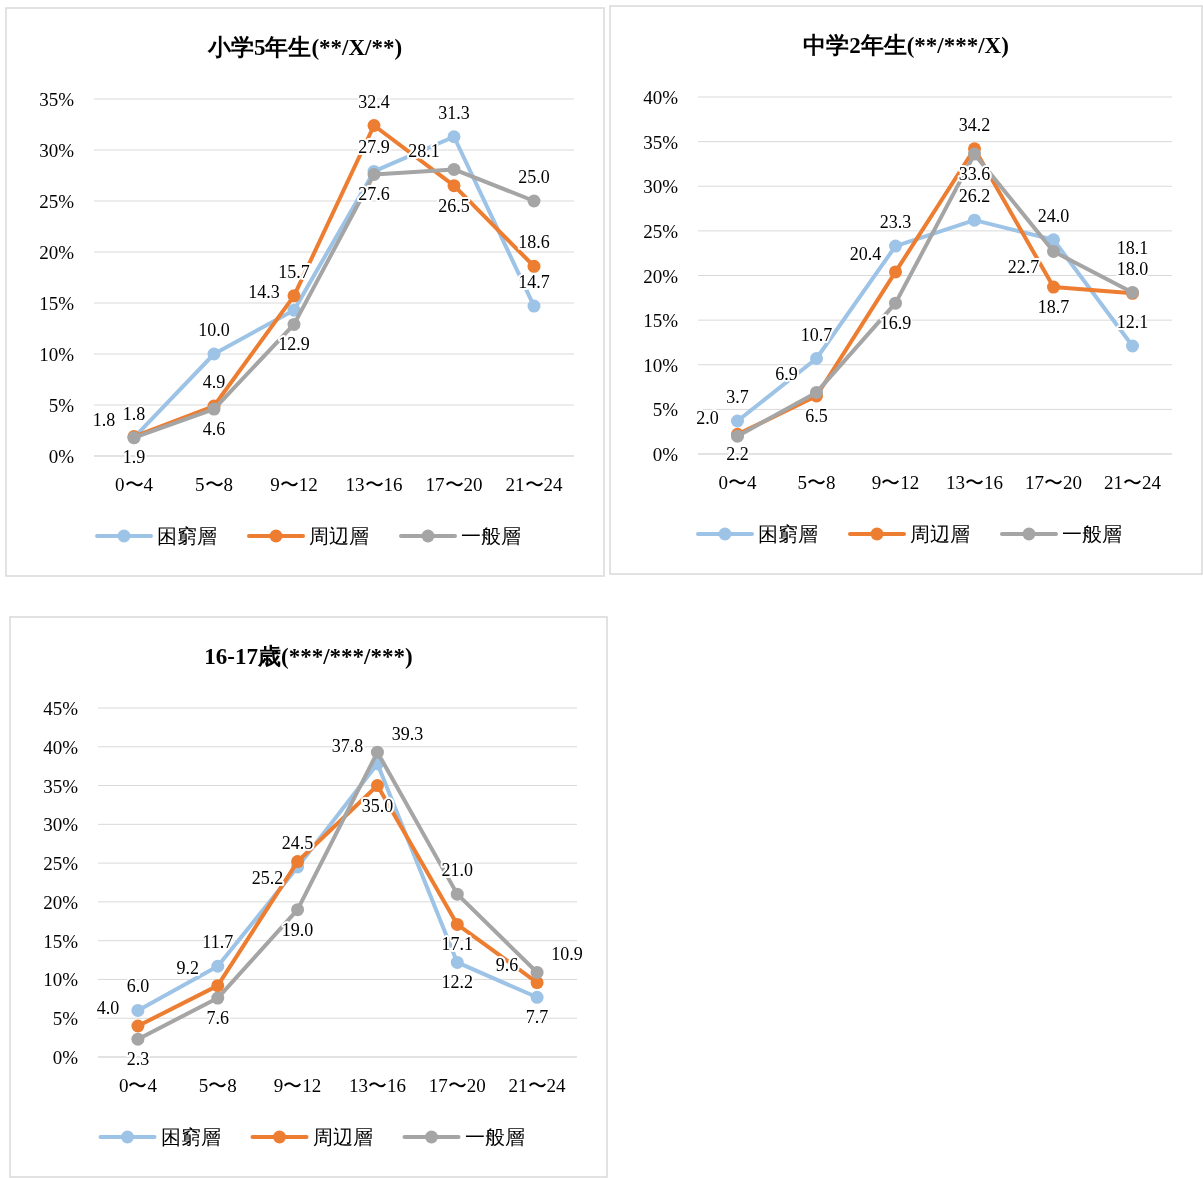 The image size is (1203, 1178). I want to click on data-label: 18.7, so click(1053, 307).